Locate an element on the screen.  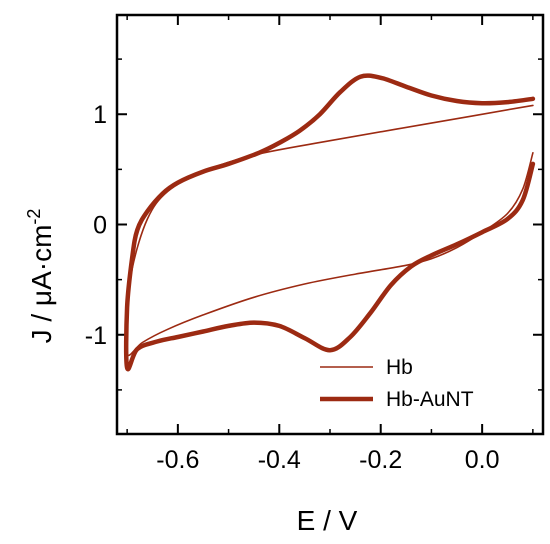
y-tick-label: 1 is located at coordinates (100, 115).